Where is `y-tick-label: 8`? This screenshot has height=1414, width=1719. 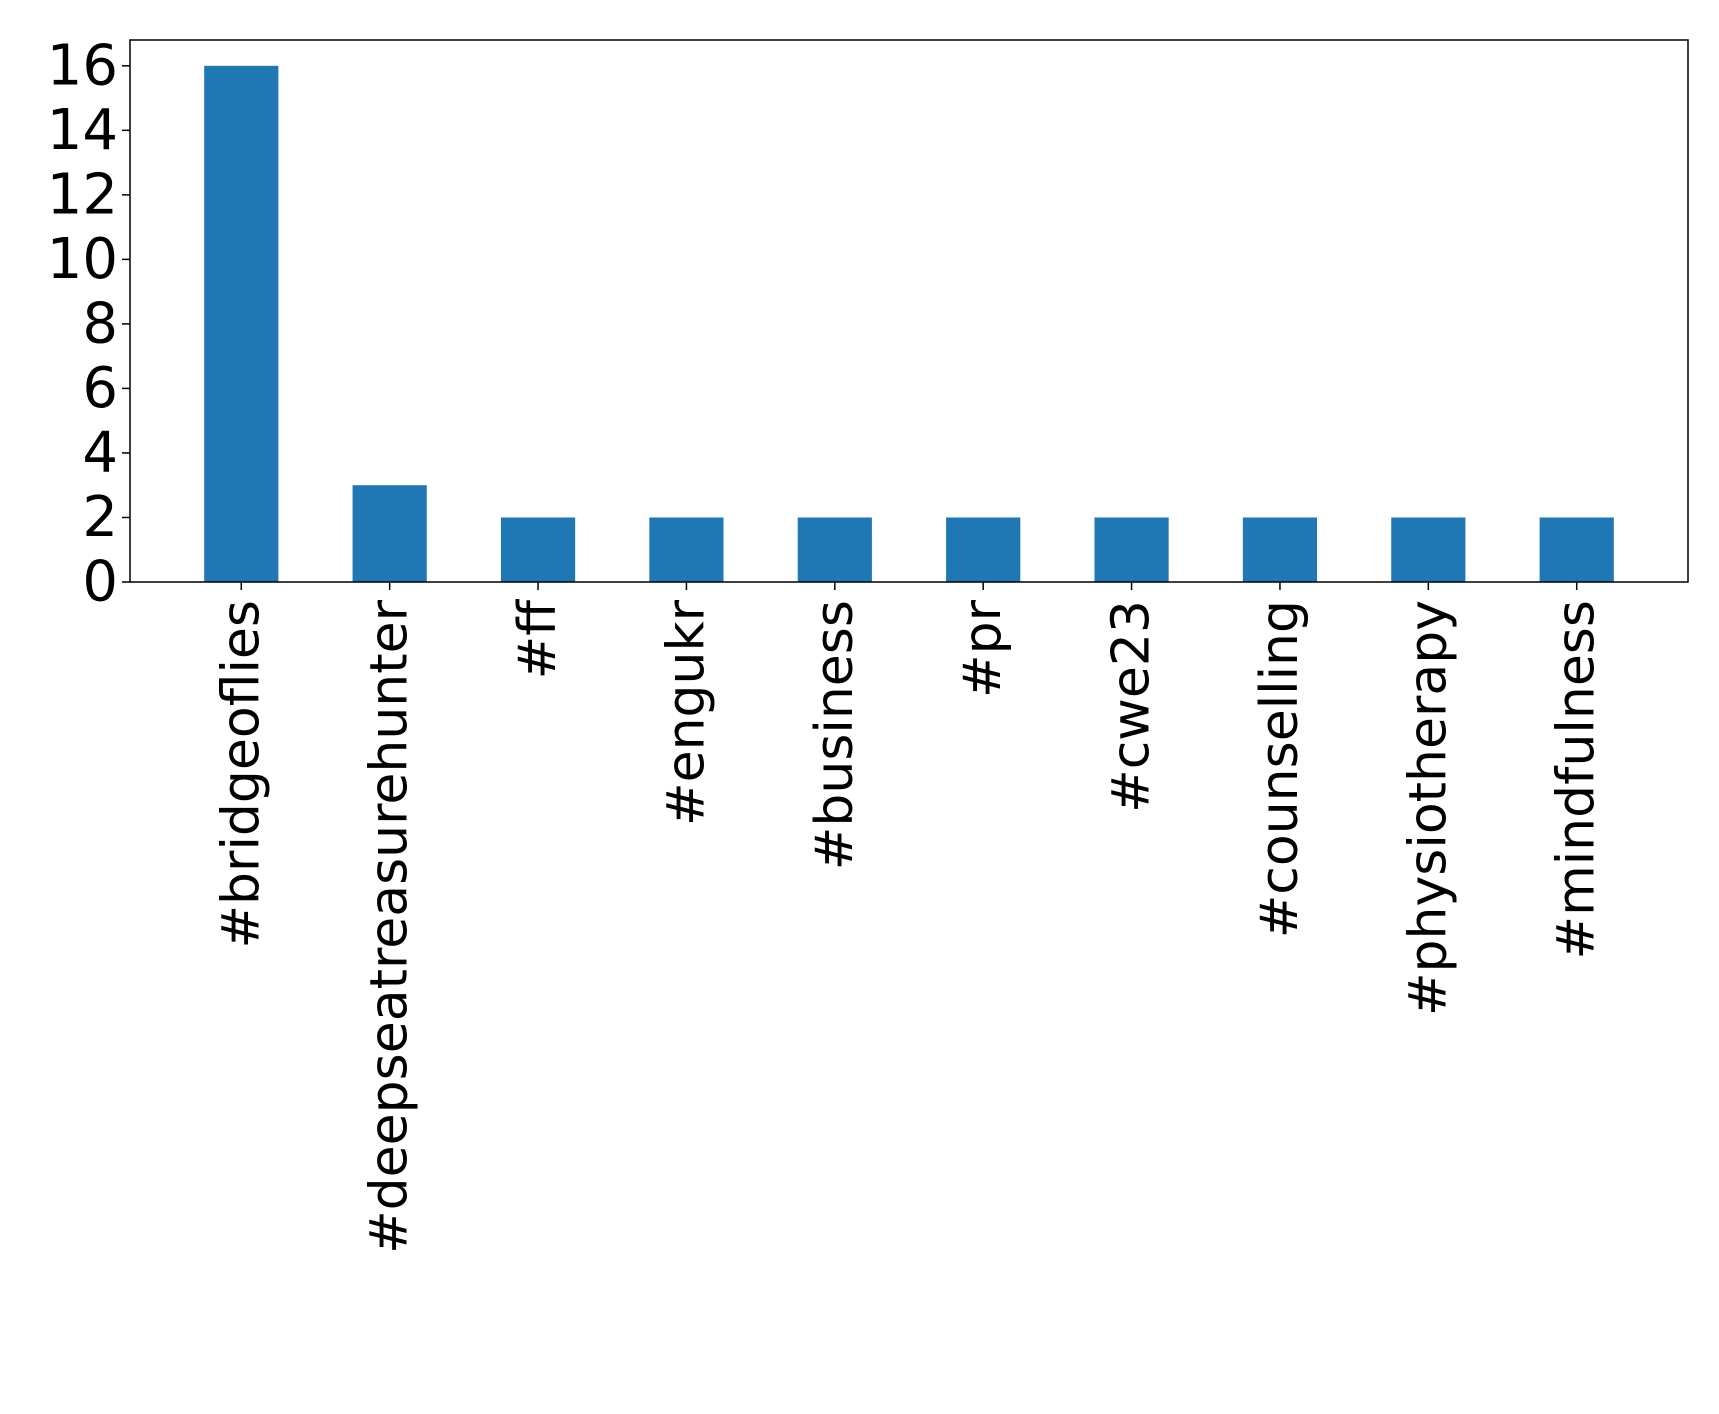 y-tick-label: 8 is located at coordinates (100, 323).